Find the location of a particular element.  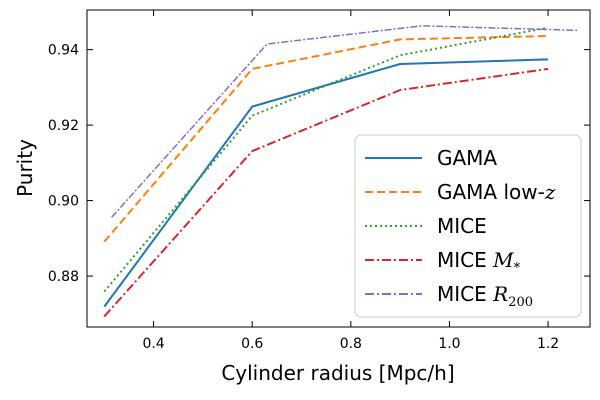

x-tick-label: 1.2 is located at coordinates (548, 344).